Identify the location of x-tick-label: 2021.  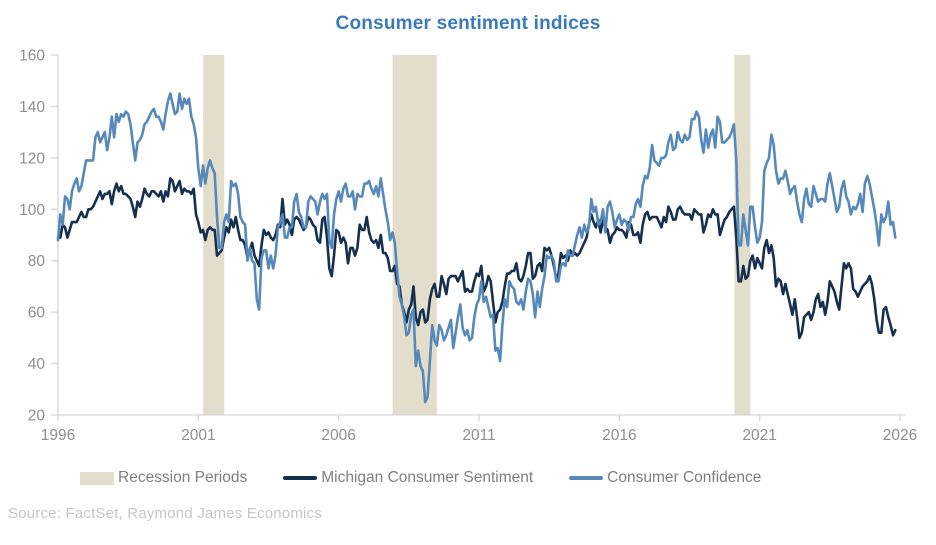
(759, 435).